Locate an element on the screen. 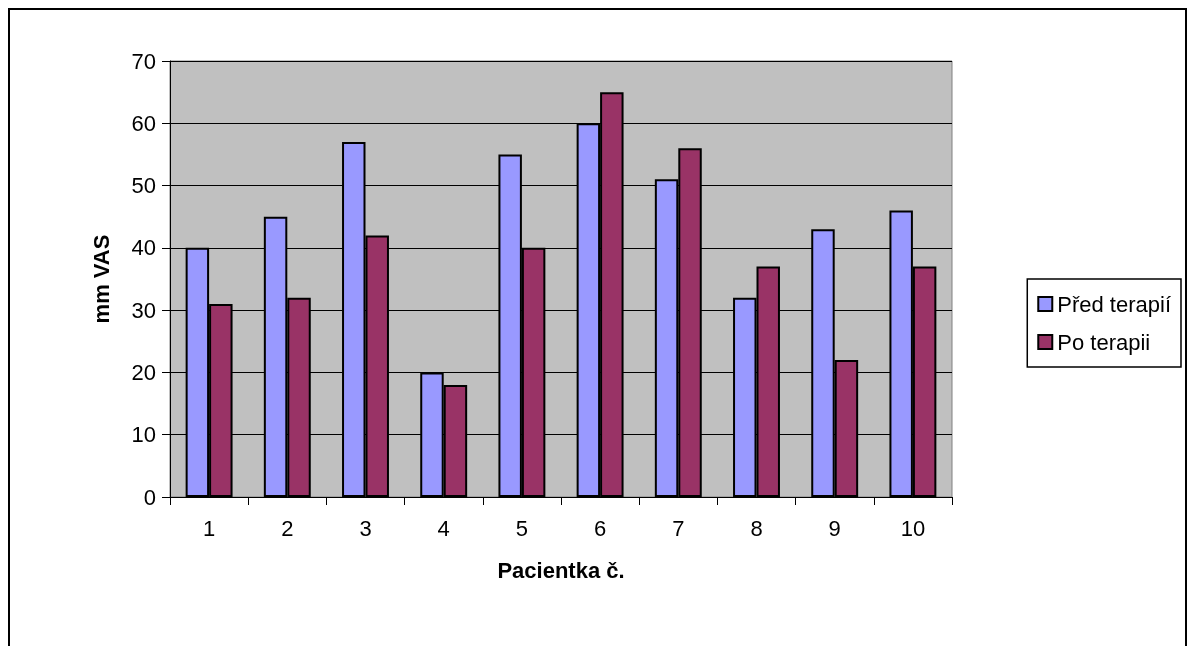  y-tick-label: 70 is located at coordinates (143, 61).